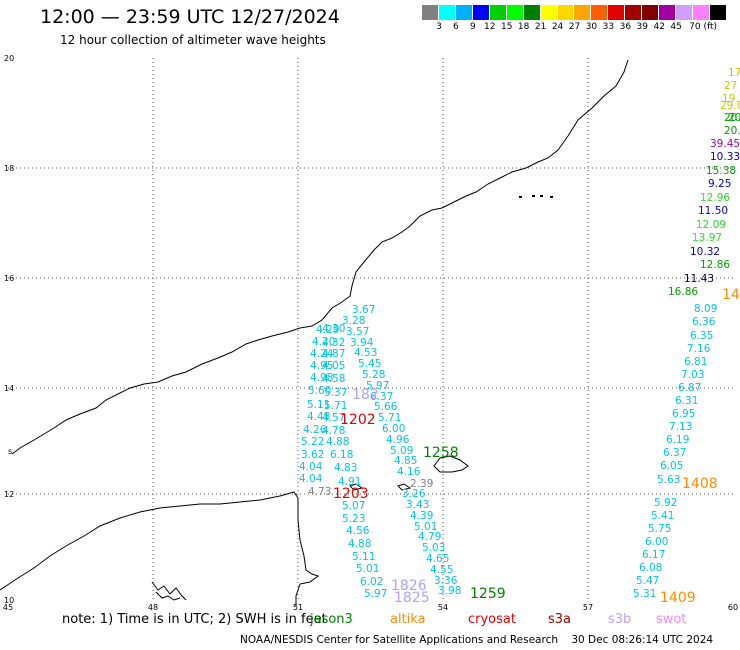 The height and width of the screenshot is (650, 740). What do you see at coordinates (353, 519) in the screenshot?
I see `wave-height-value: 5.23` at bounding box center [353, 519].